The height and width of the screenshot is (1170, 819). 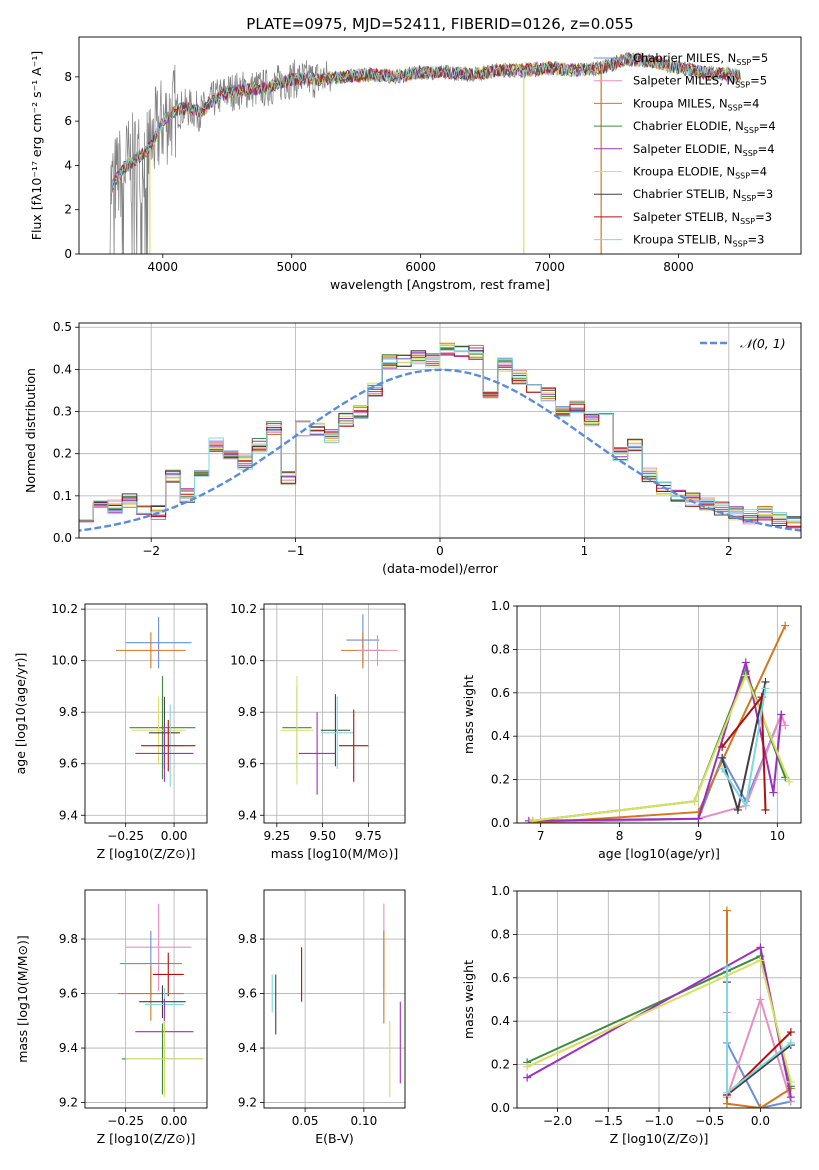 What do you see at coordinates (658, 1121) in the screenshot?
I see `x-tick-label: −1.0` at bounding box center [658, 1121].